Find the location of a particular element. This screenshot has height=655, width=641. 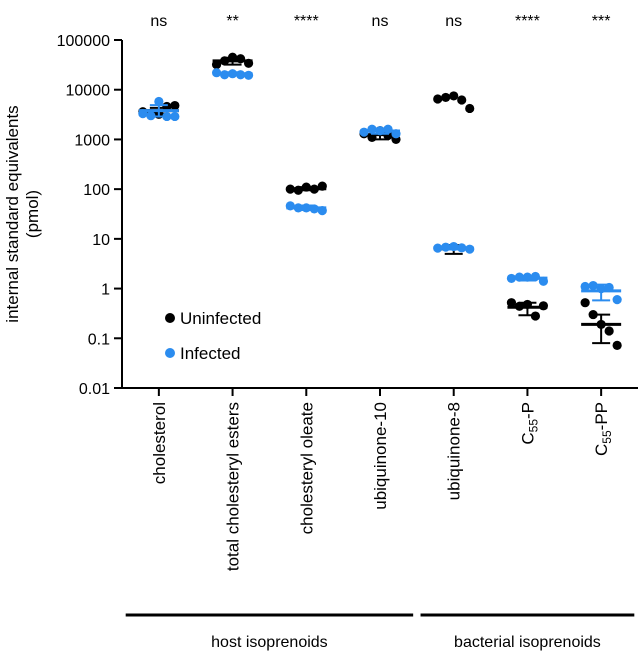

y-tick-label: 1 is located at coordinates (105, 290).